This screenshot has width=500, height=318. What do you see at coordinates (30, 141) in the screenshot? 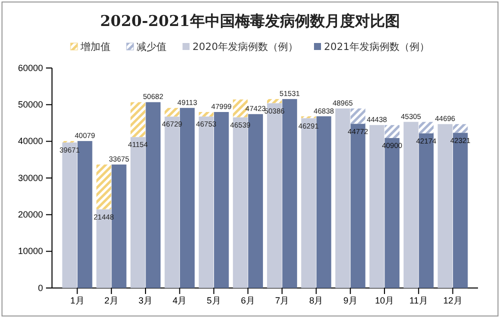
I see `y-tick-label: 40000` at bounding box center [30, 141].